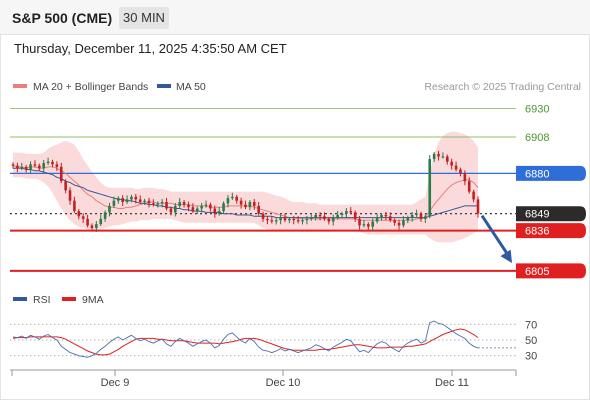 This screenshot has width=590, height=400. What do you see at coordinates (295, 17) in the screenshot?
I see `top-bar: S&P 500 (CME) 30 MIN` at bounding box center [295, 17].